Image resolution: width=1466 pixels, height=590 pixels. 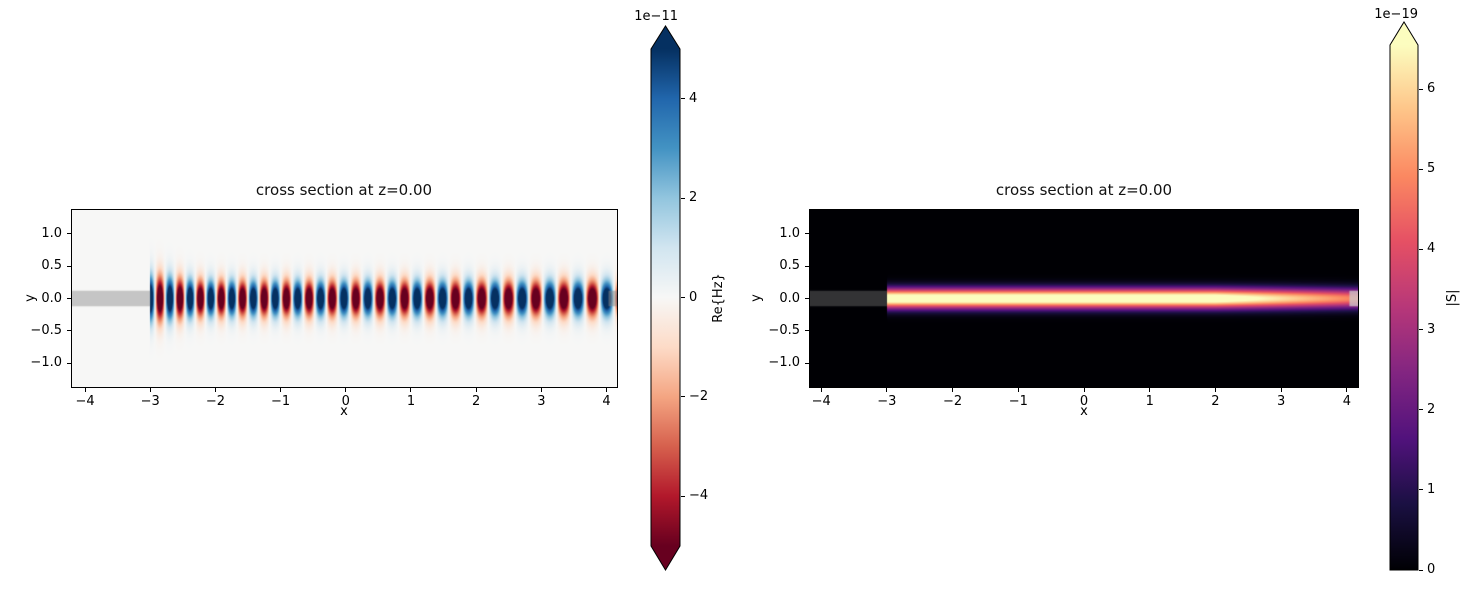 What do you see at coordinates (789, 298) in the screenshot?
I see `right-y-tick-label: 0.0` at bounding box center [789, 298].